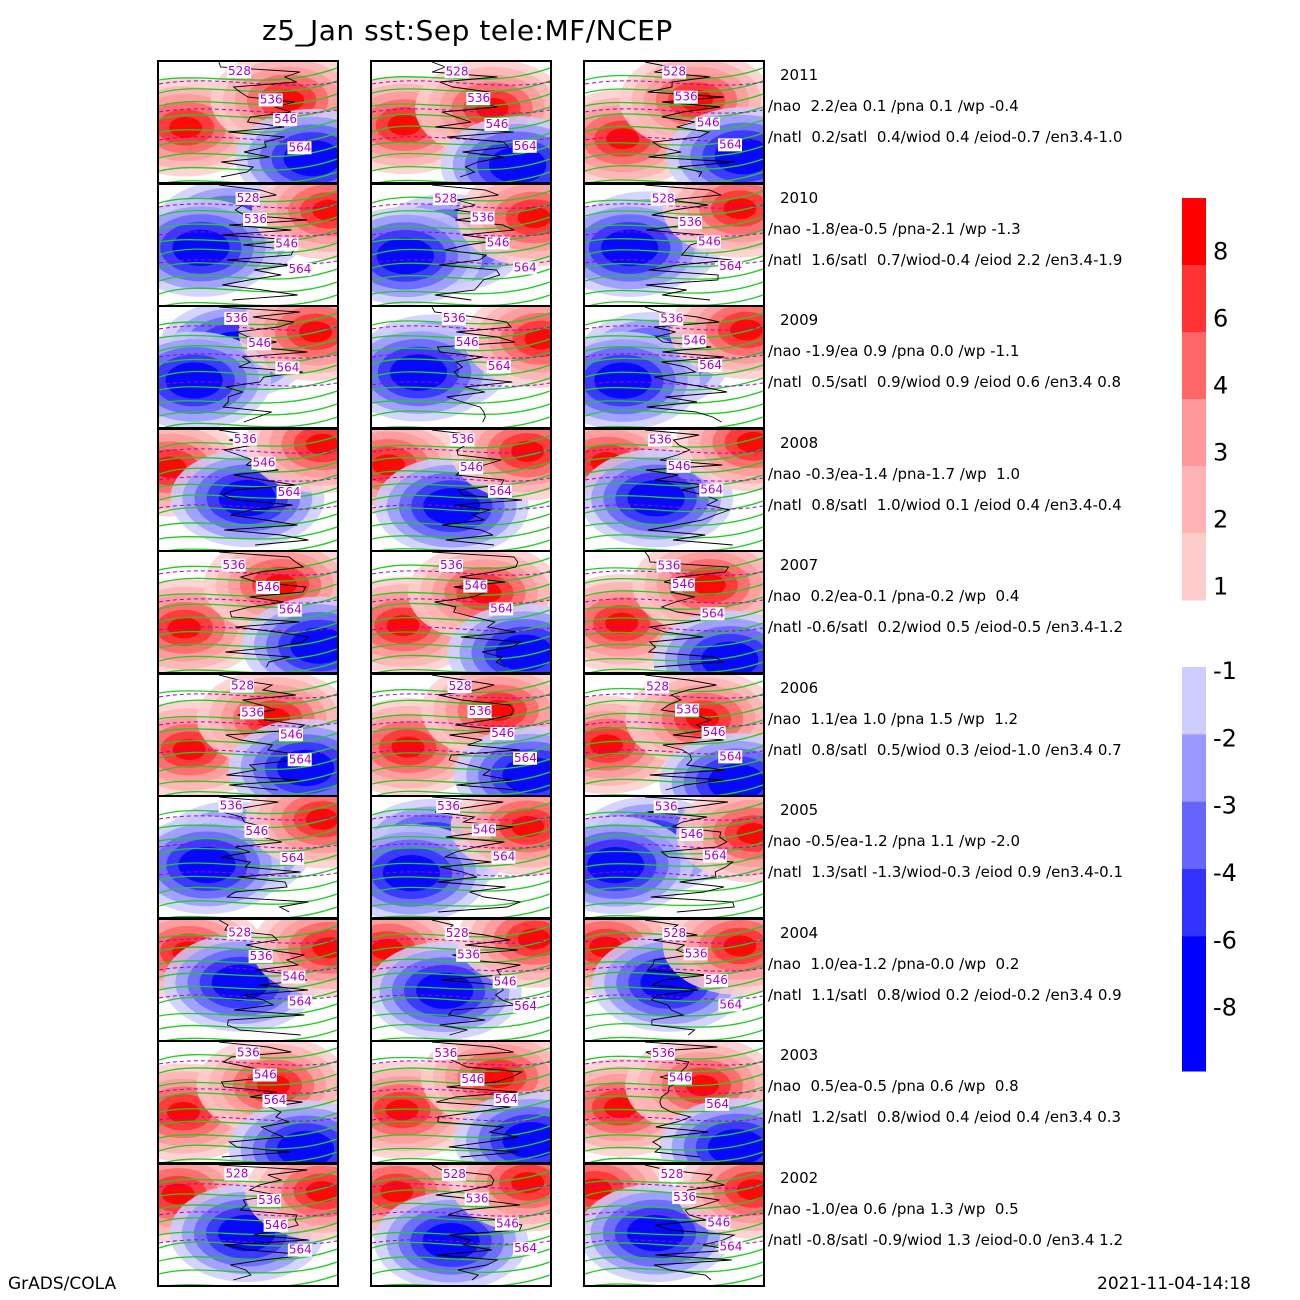 Image resolution: width=1300 pixels, height=1300 pixels. What do you see at coordinates (461, 612) in the screenshot?
I see `map-panel-2007-2: 536 546 564` at bounding box center [461, 612].